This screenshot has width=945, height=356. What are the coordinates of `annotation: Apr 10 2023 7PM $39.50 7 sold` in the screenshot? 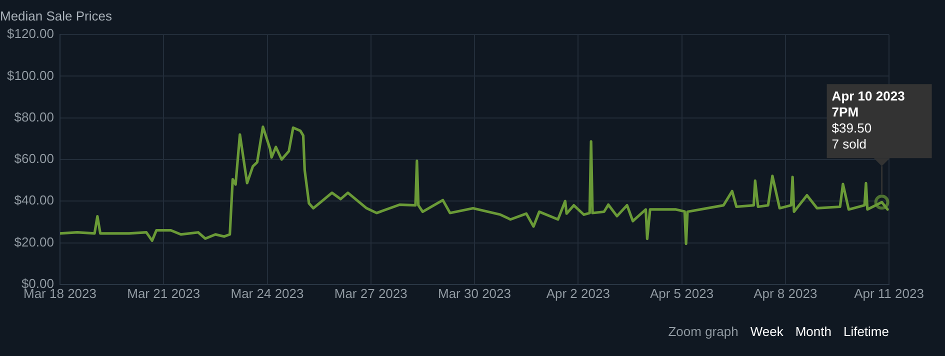 It's located at (868, 120).